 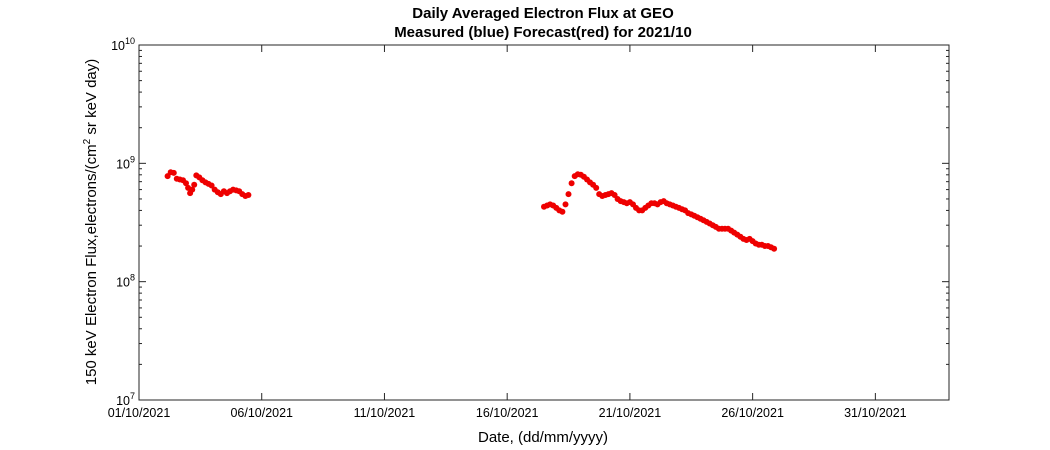 I want to click on y-axis-label-main: 150 keV Electron Flux,electrons/(cm, so click(x=91, y=264).